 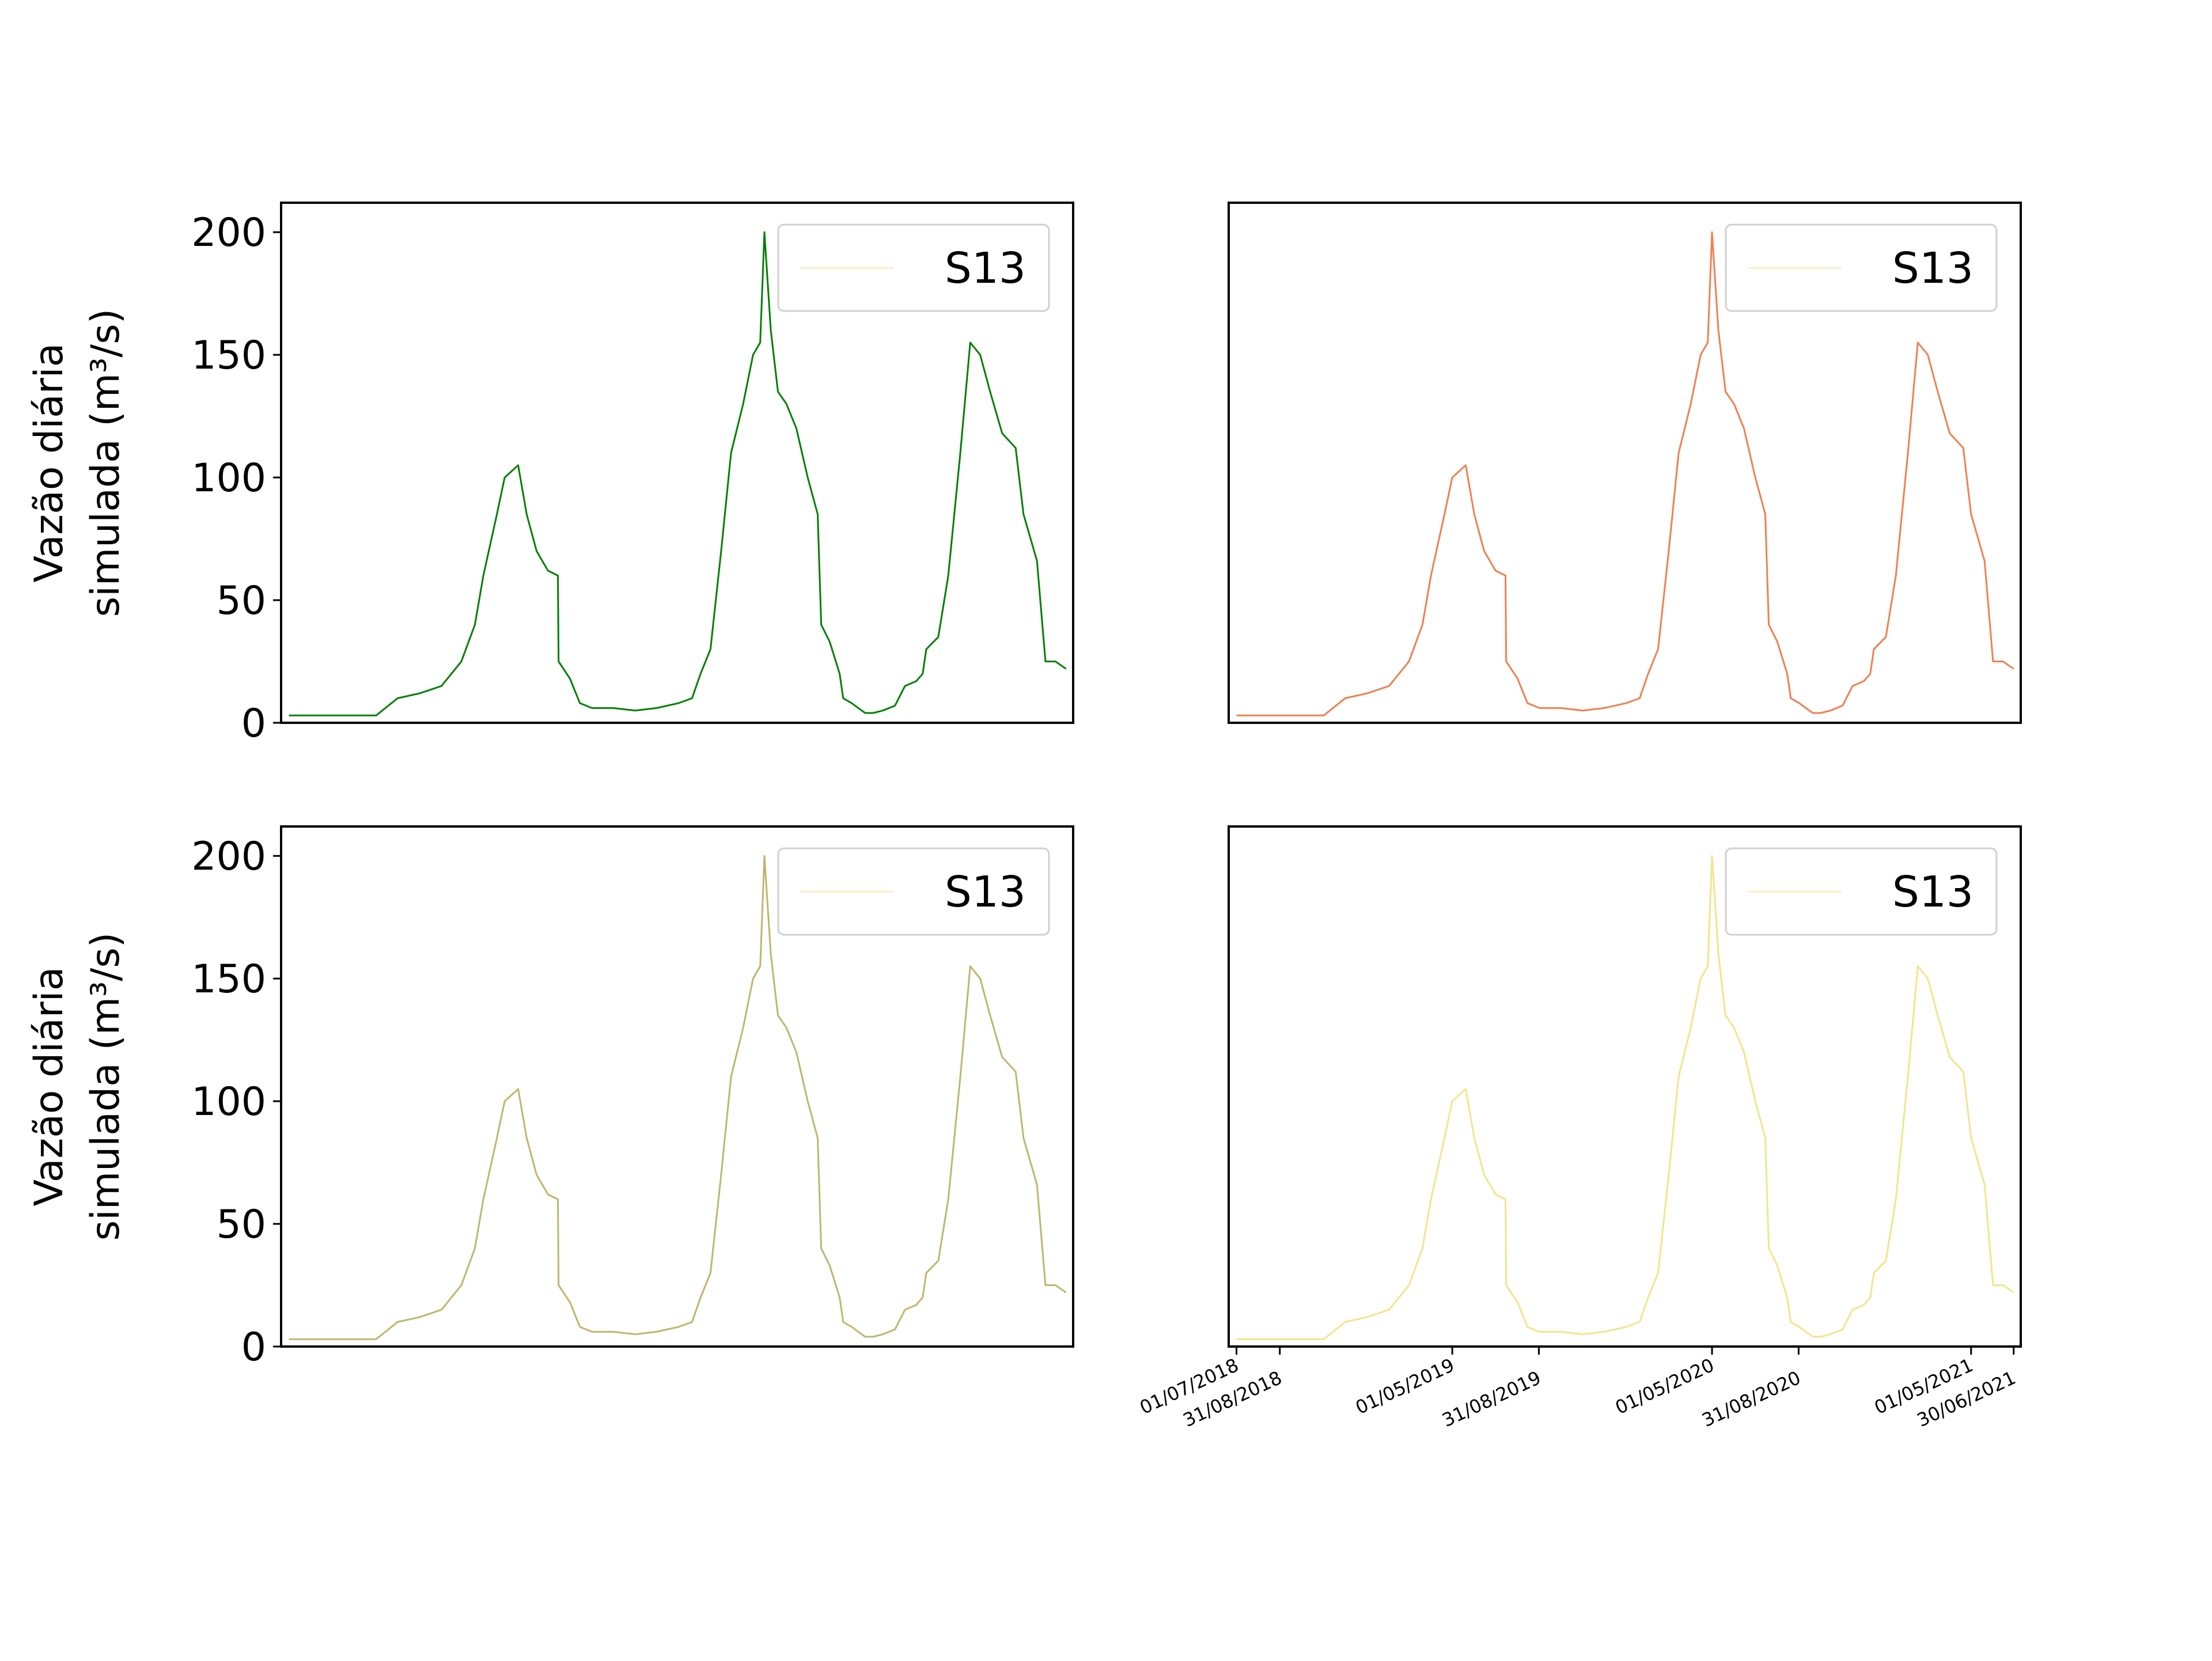 What do you see at coordinates (228, 478) in the screenshot?
I see `y-tick-label-top-left-2: 100` at bounding box center [228, 478].